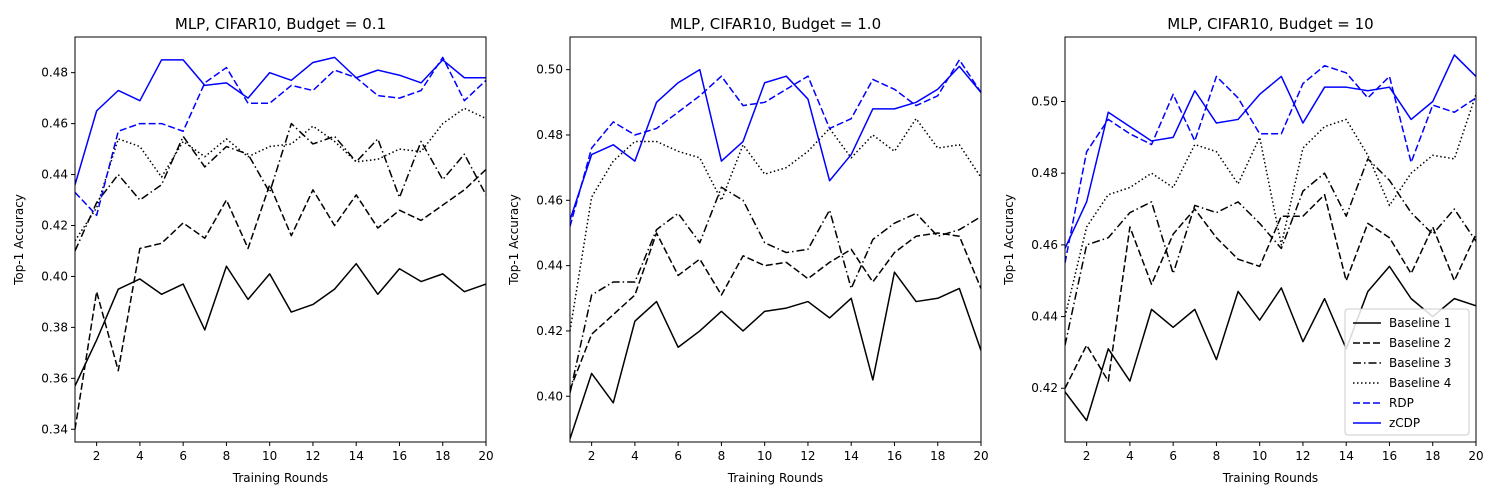 The height and width of the screenshot is (500, 1500). Describe the element at coordinates (1420, 323) in the screenshot. I see `chart-3-legend-label-baseline-1: Baseline 1` at that location.